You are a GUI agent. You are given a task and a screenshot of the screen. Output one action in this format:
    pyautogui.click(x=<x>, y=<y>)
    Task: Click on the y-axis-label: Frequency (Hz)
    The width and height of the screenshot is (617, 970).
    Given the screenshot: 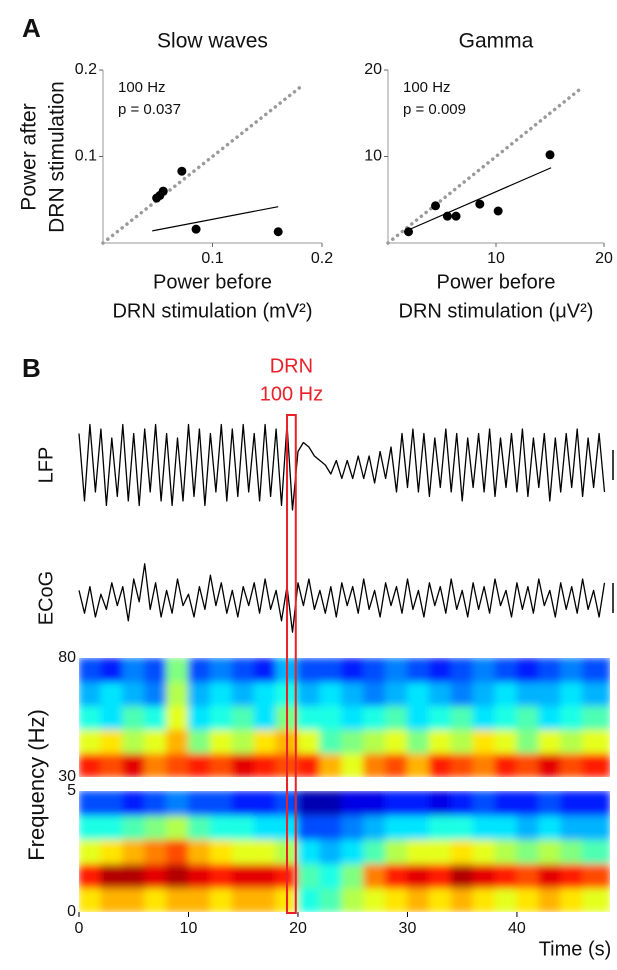 What is the action you would take?
    pyautogui.click(x=36, y=785)
    